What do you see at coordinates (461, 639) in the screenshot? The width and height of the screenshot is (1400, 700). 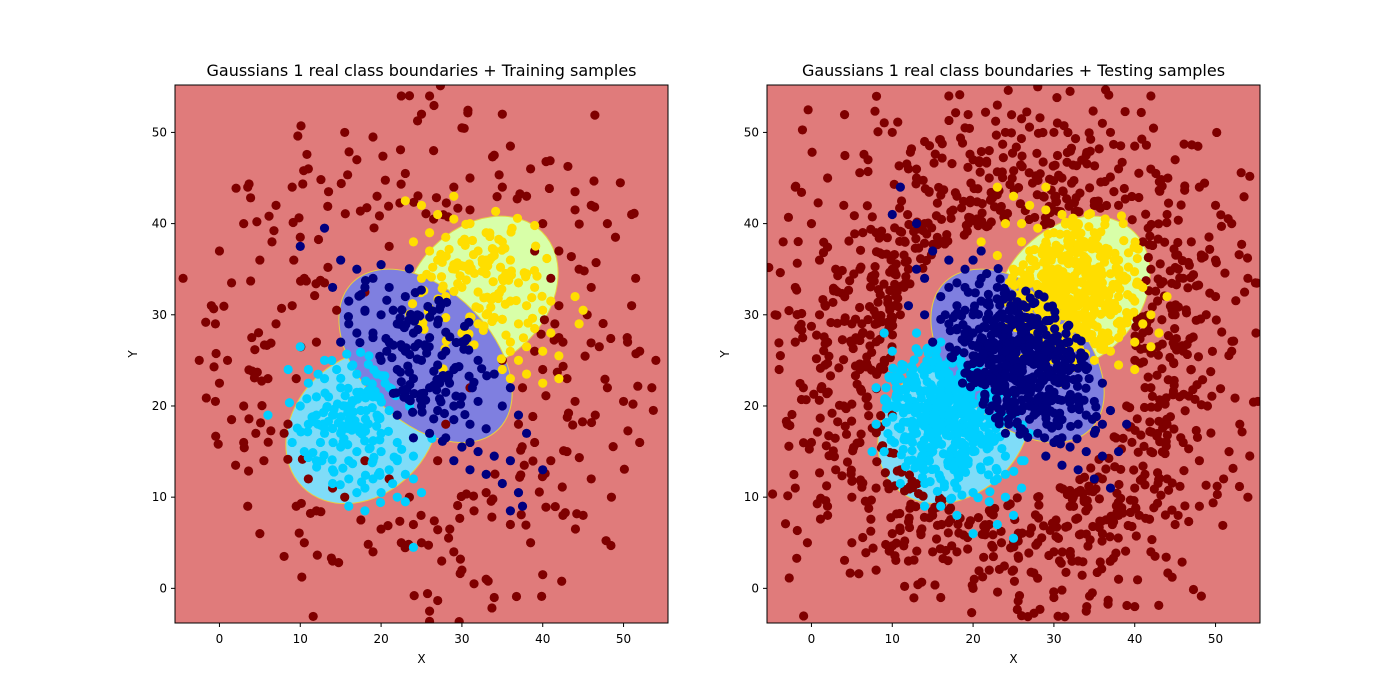 I see `x-tick-label: 30` at bounding box center [461, 639].